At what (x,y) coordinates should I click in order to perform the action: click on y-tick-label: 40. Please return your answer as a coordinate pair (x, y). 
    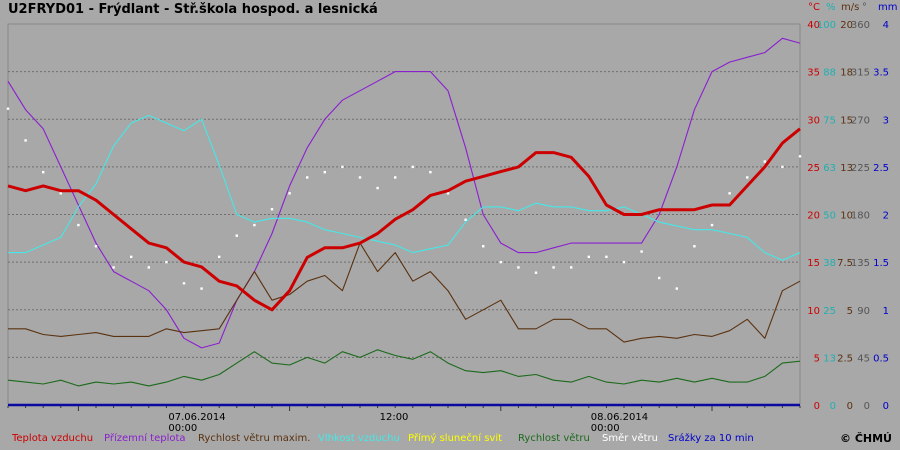
    Looking at the image, I should click on (813, 25).